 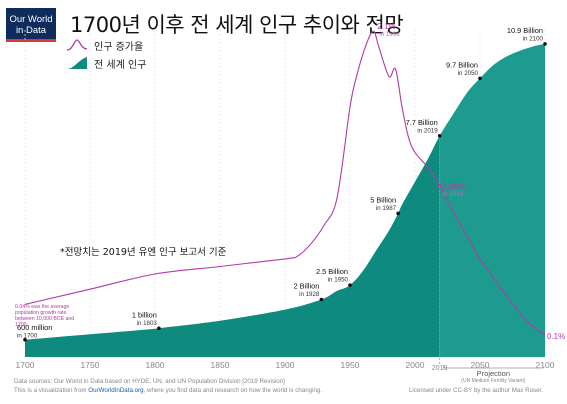 What do you see at coordinates (462, 64) in the screenshot?
I see `population-label: 9.7 Billion` at bounding box center [462, 64].